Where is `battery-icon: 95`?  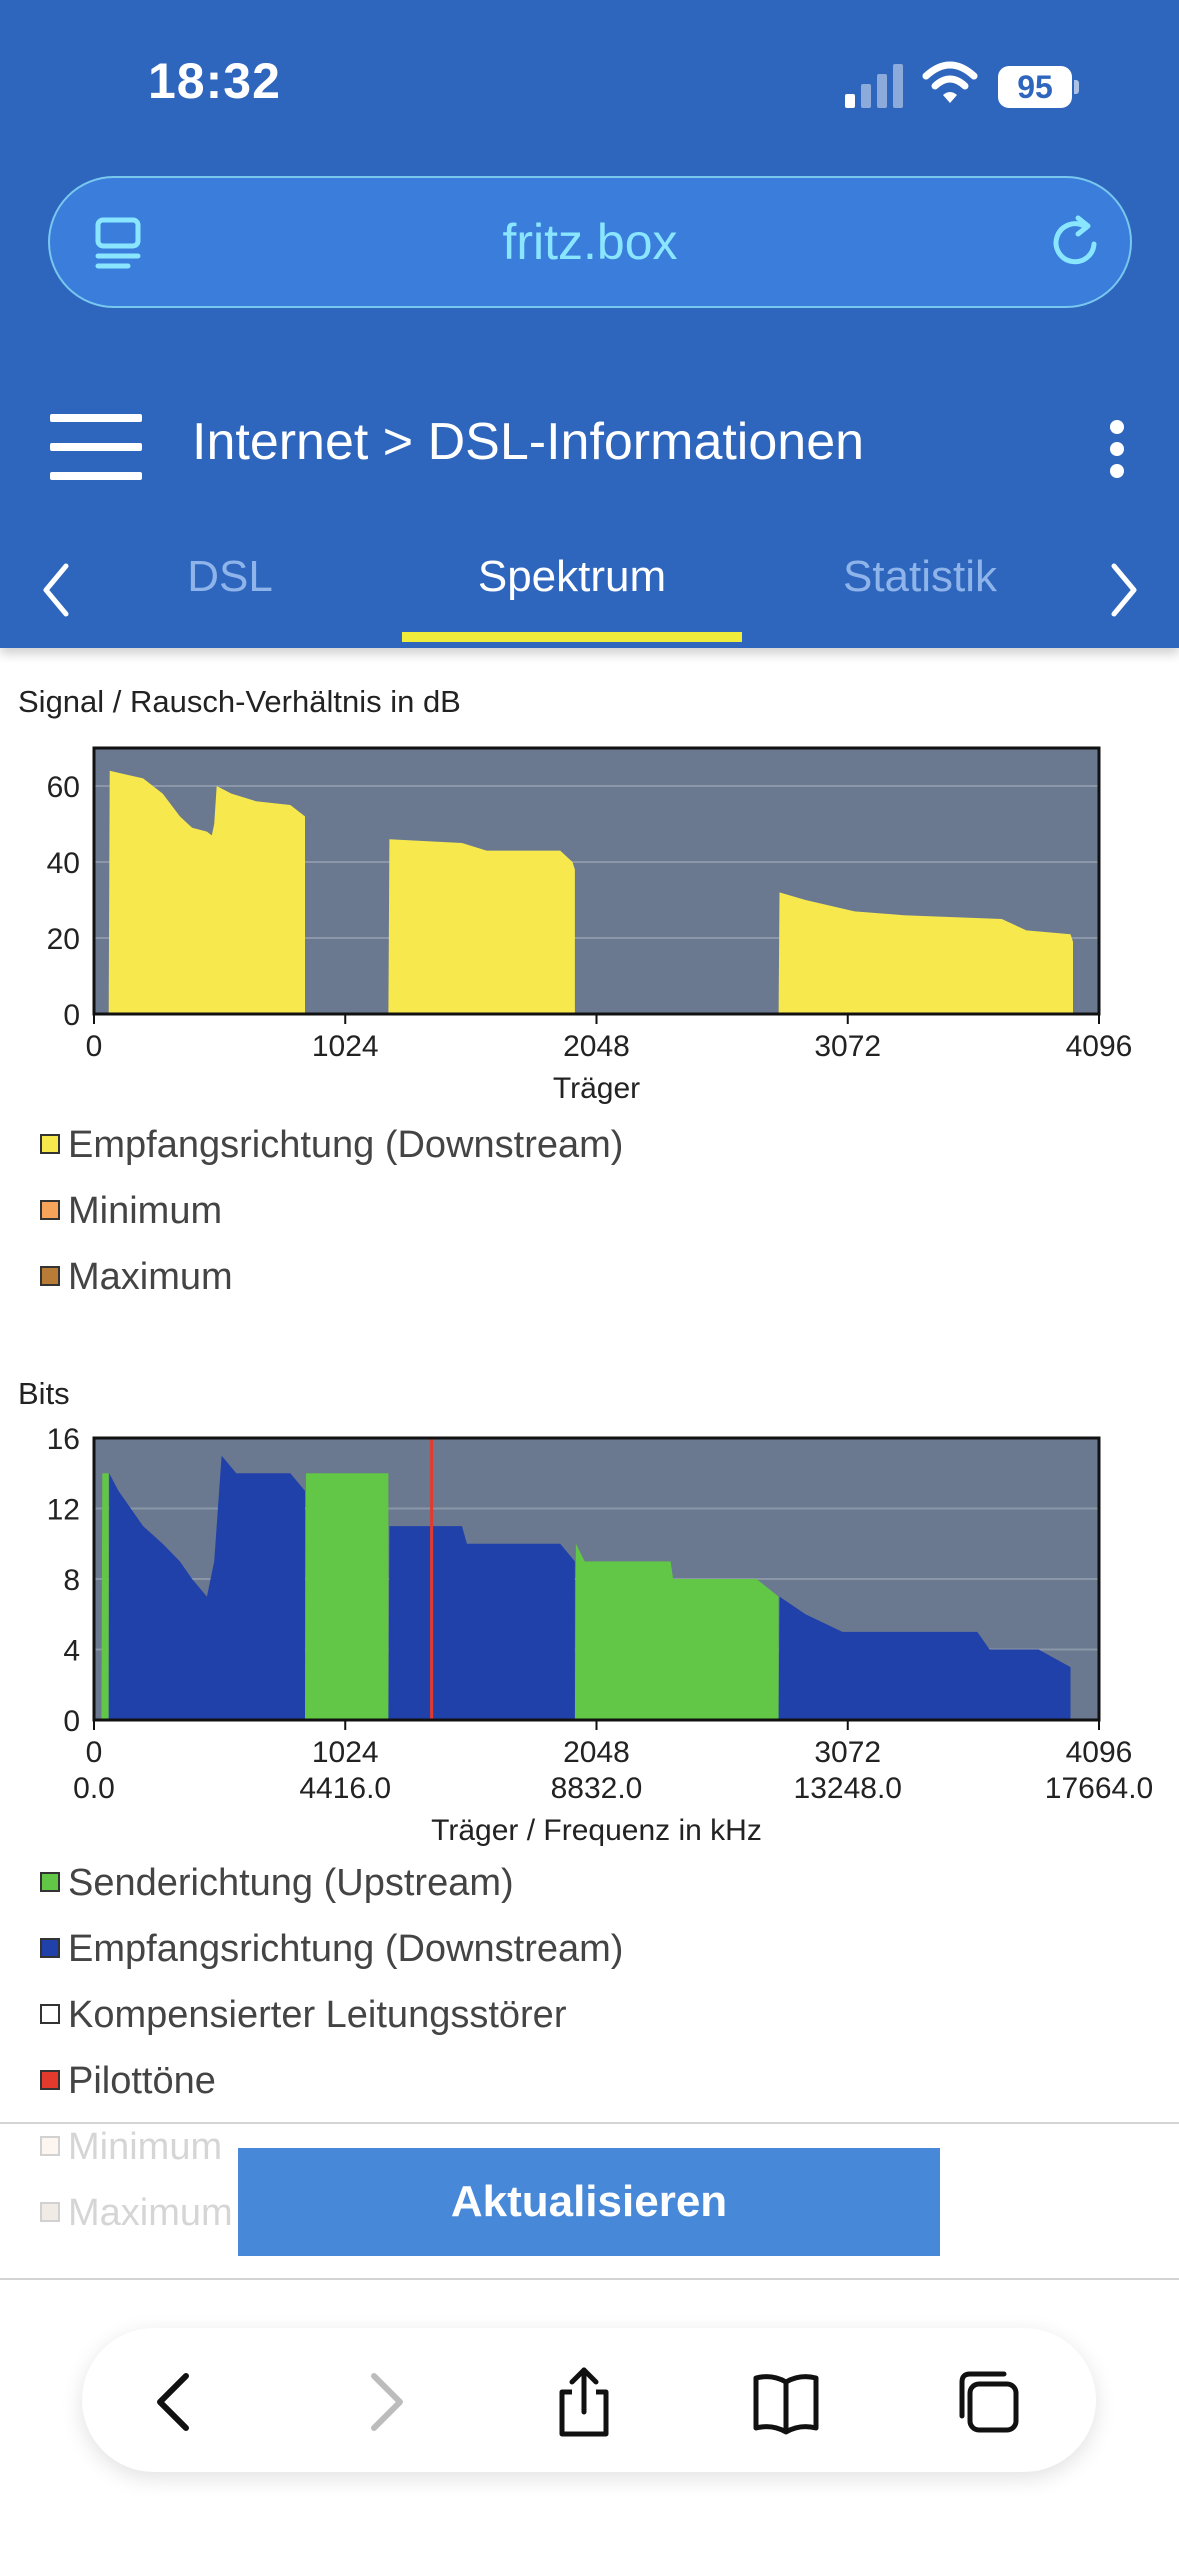 battery-icon: 95 is located at coordinates (1038, 87).